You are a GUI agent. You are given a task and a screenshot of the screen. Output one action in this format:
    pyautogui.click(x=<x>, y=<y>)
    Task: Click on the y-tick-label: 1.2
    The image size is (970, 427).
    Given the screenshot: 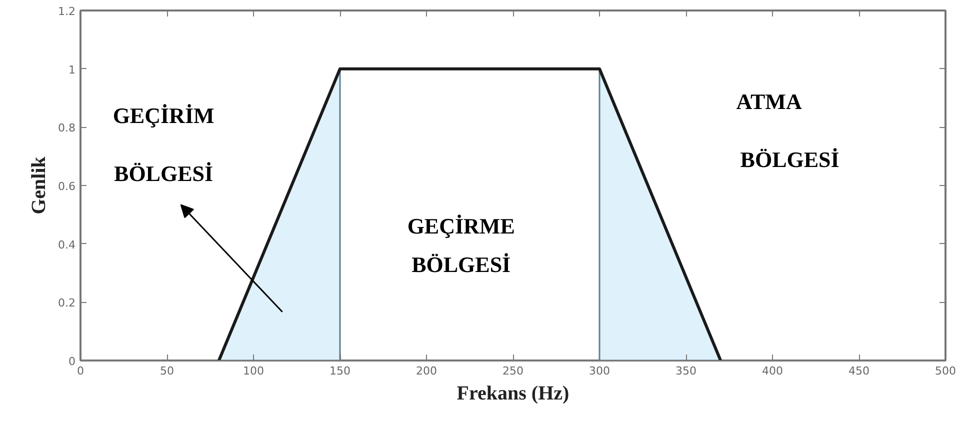 What is the action you would take?
    pyautogui.click(x=67, y=11)
    